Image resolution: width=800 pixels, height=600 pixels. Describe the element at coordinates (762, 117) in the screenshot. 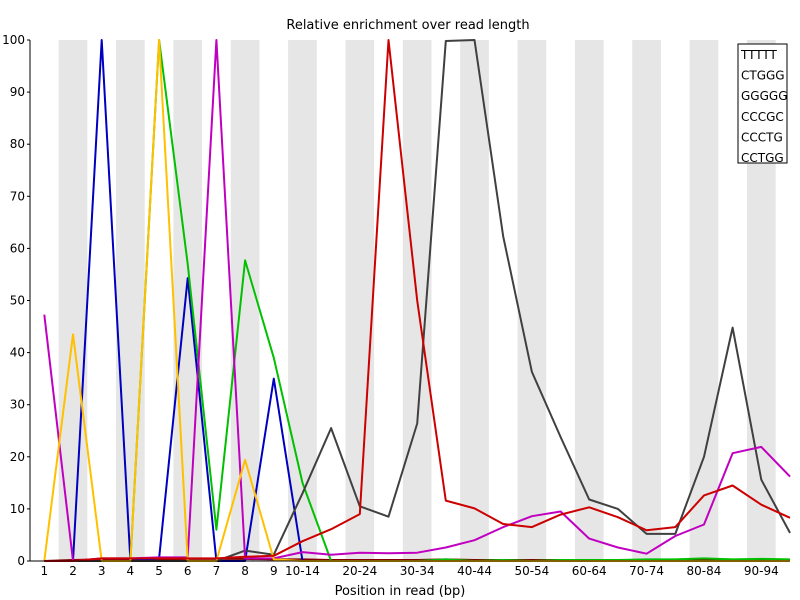

I see `legend-entry: CCCGC` at that location.